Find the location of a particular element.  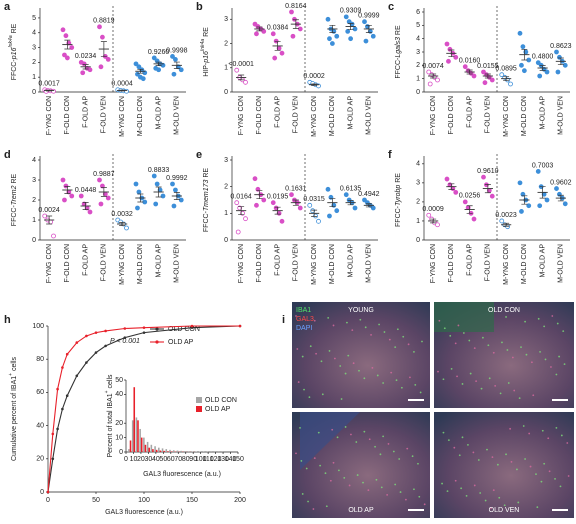

x-tick-label: 90 is located at coordinates (193, 459).